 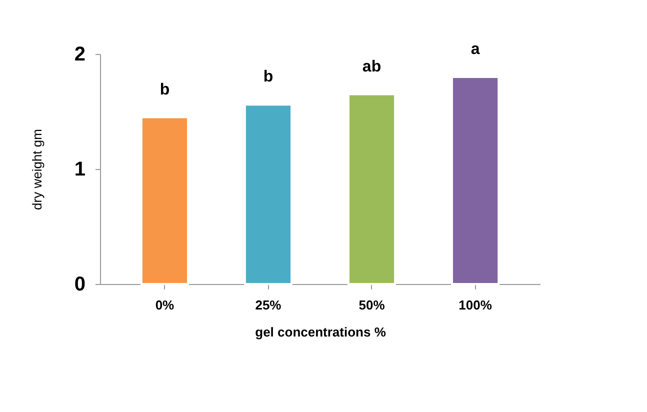 I want to click on x-tick-label: 50%, so click(x=372, y=305).